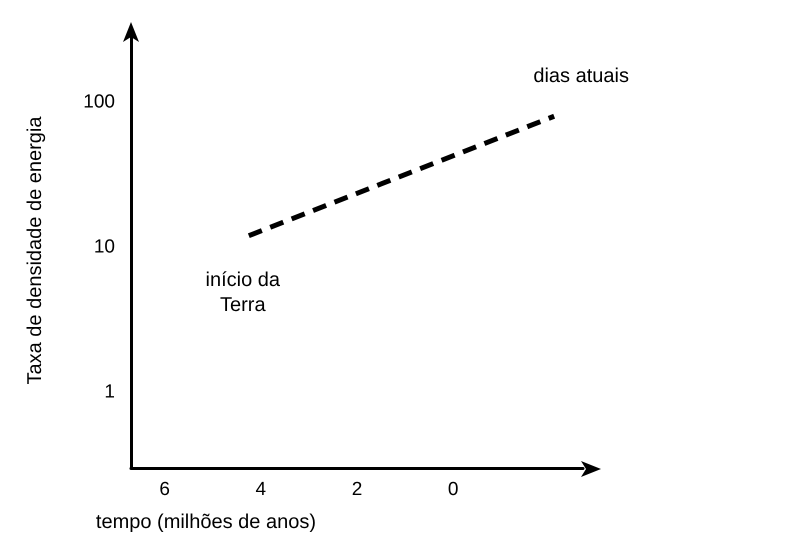  I want to click on x-tick-label: 0, so click(453, 489).